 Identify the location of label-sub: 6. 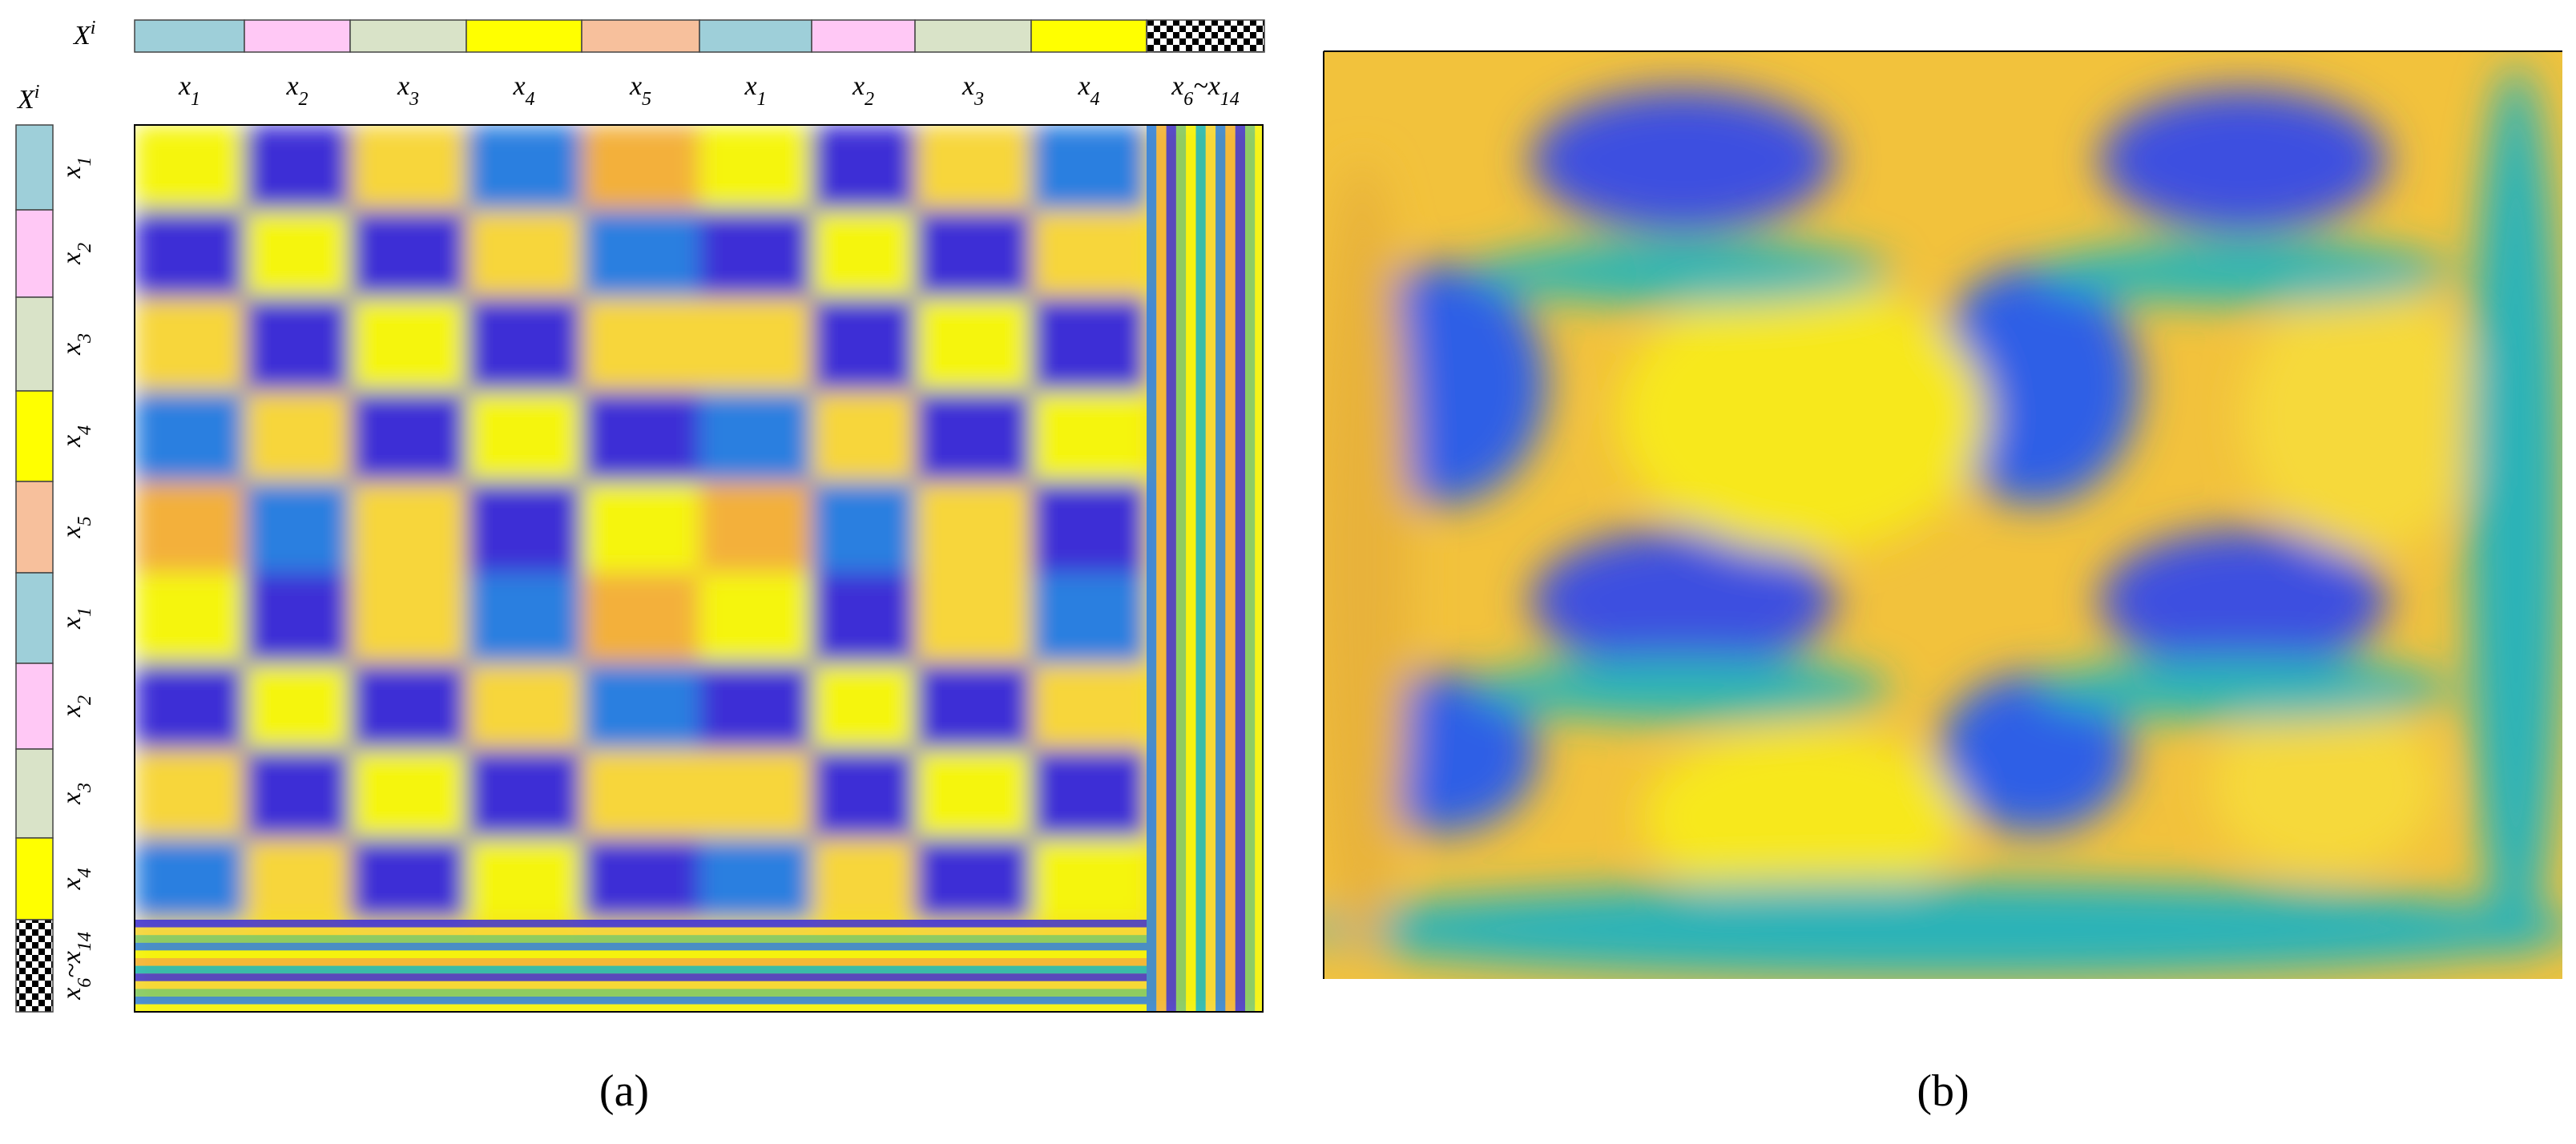
(85, 983).